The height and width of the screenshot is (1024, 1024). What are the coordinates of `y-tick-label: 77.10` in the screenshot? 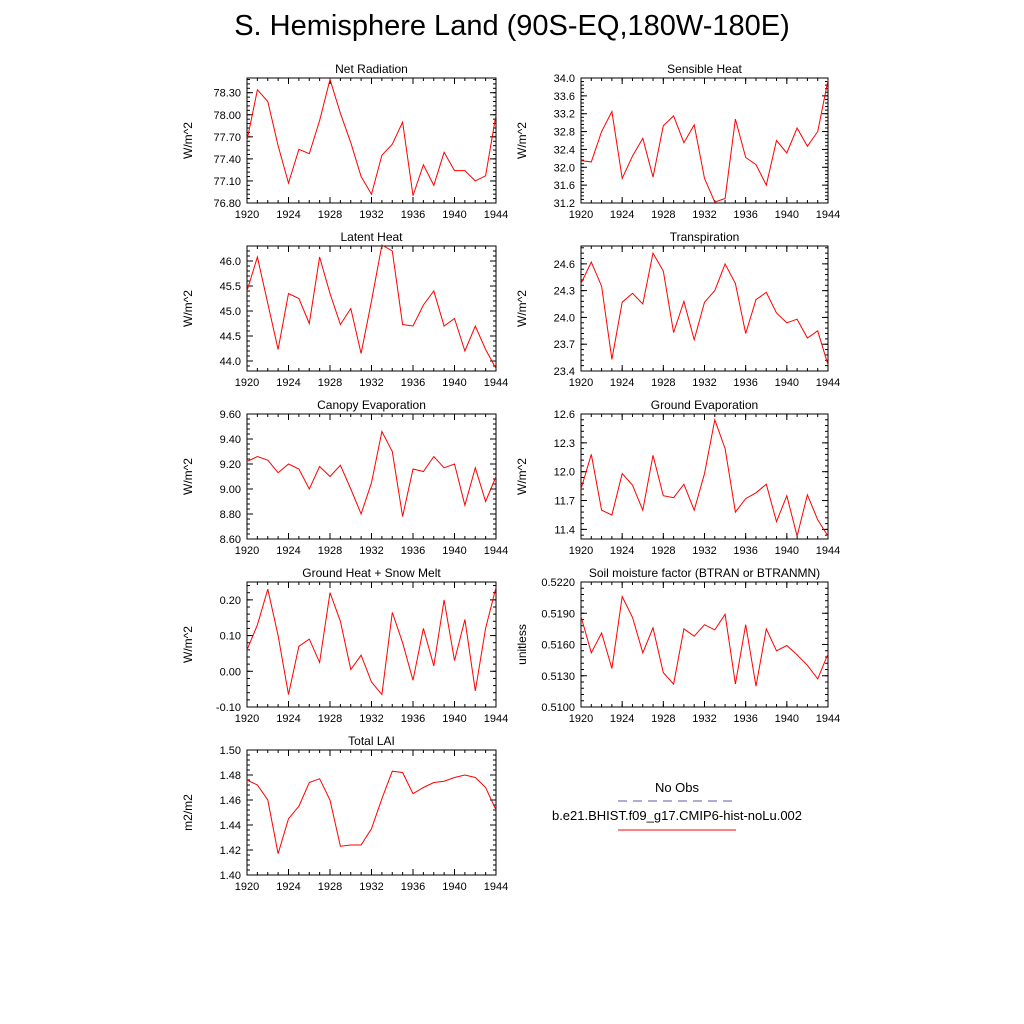 It's located at (227, 182).